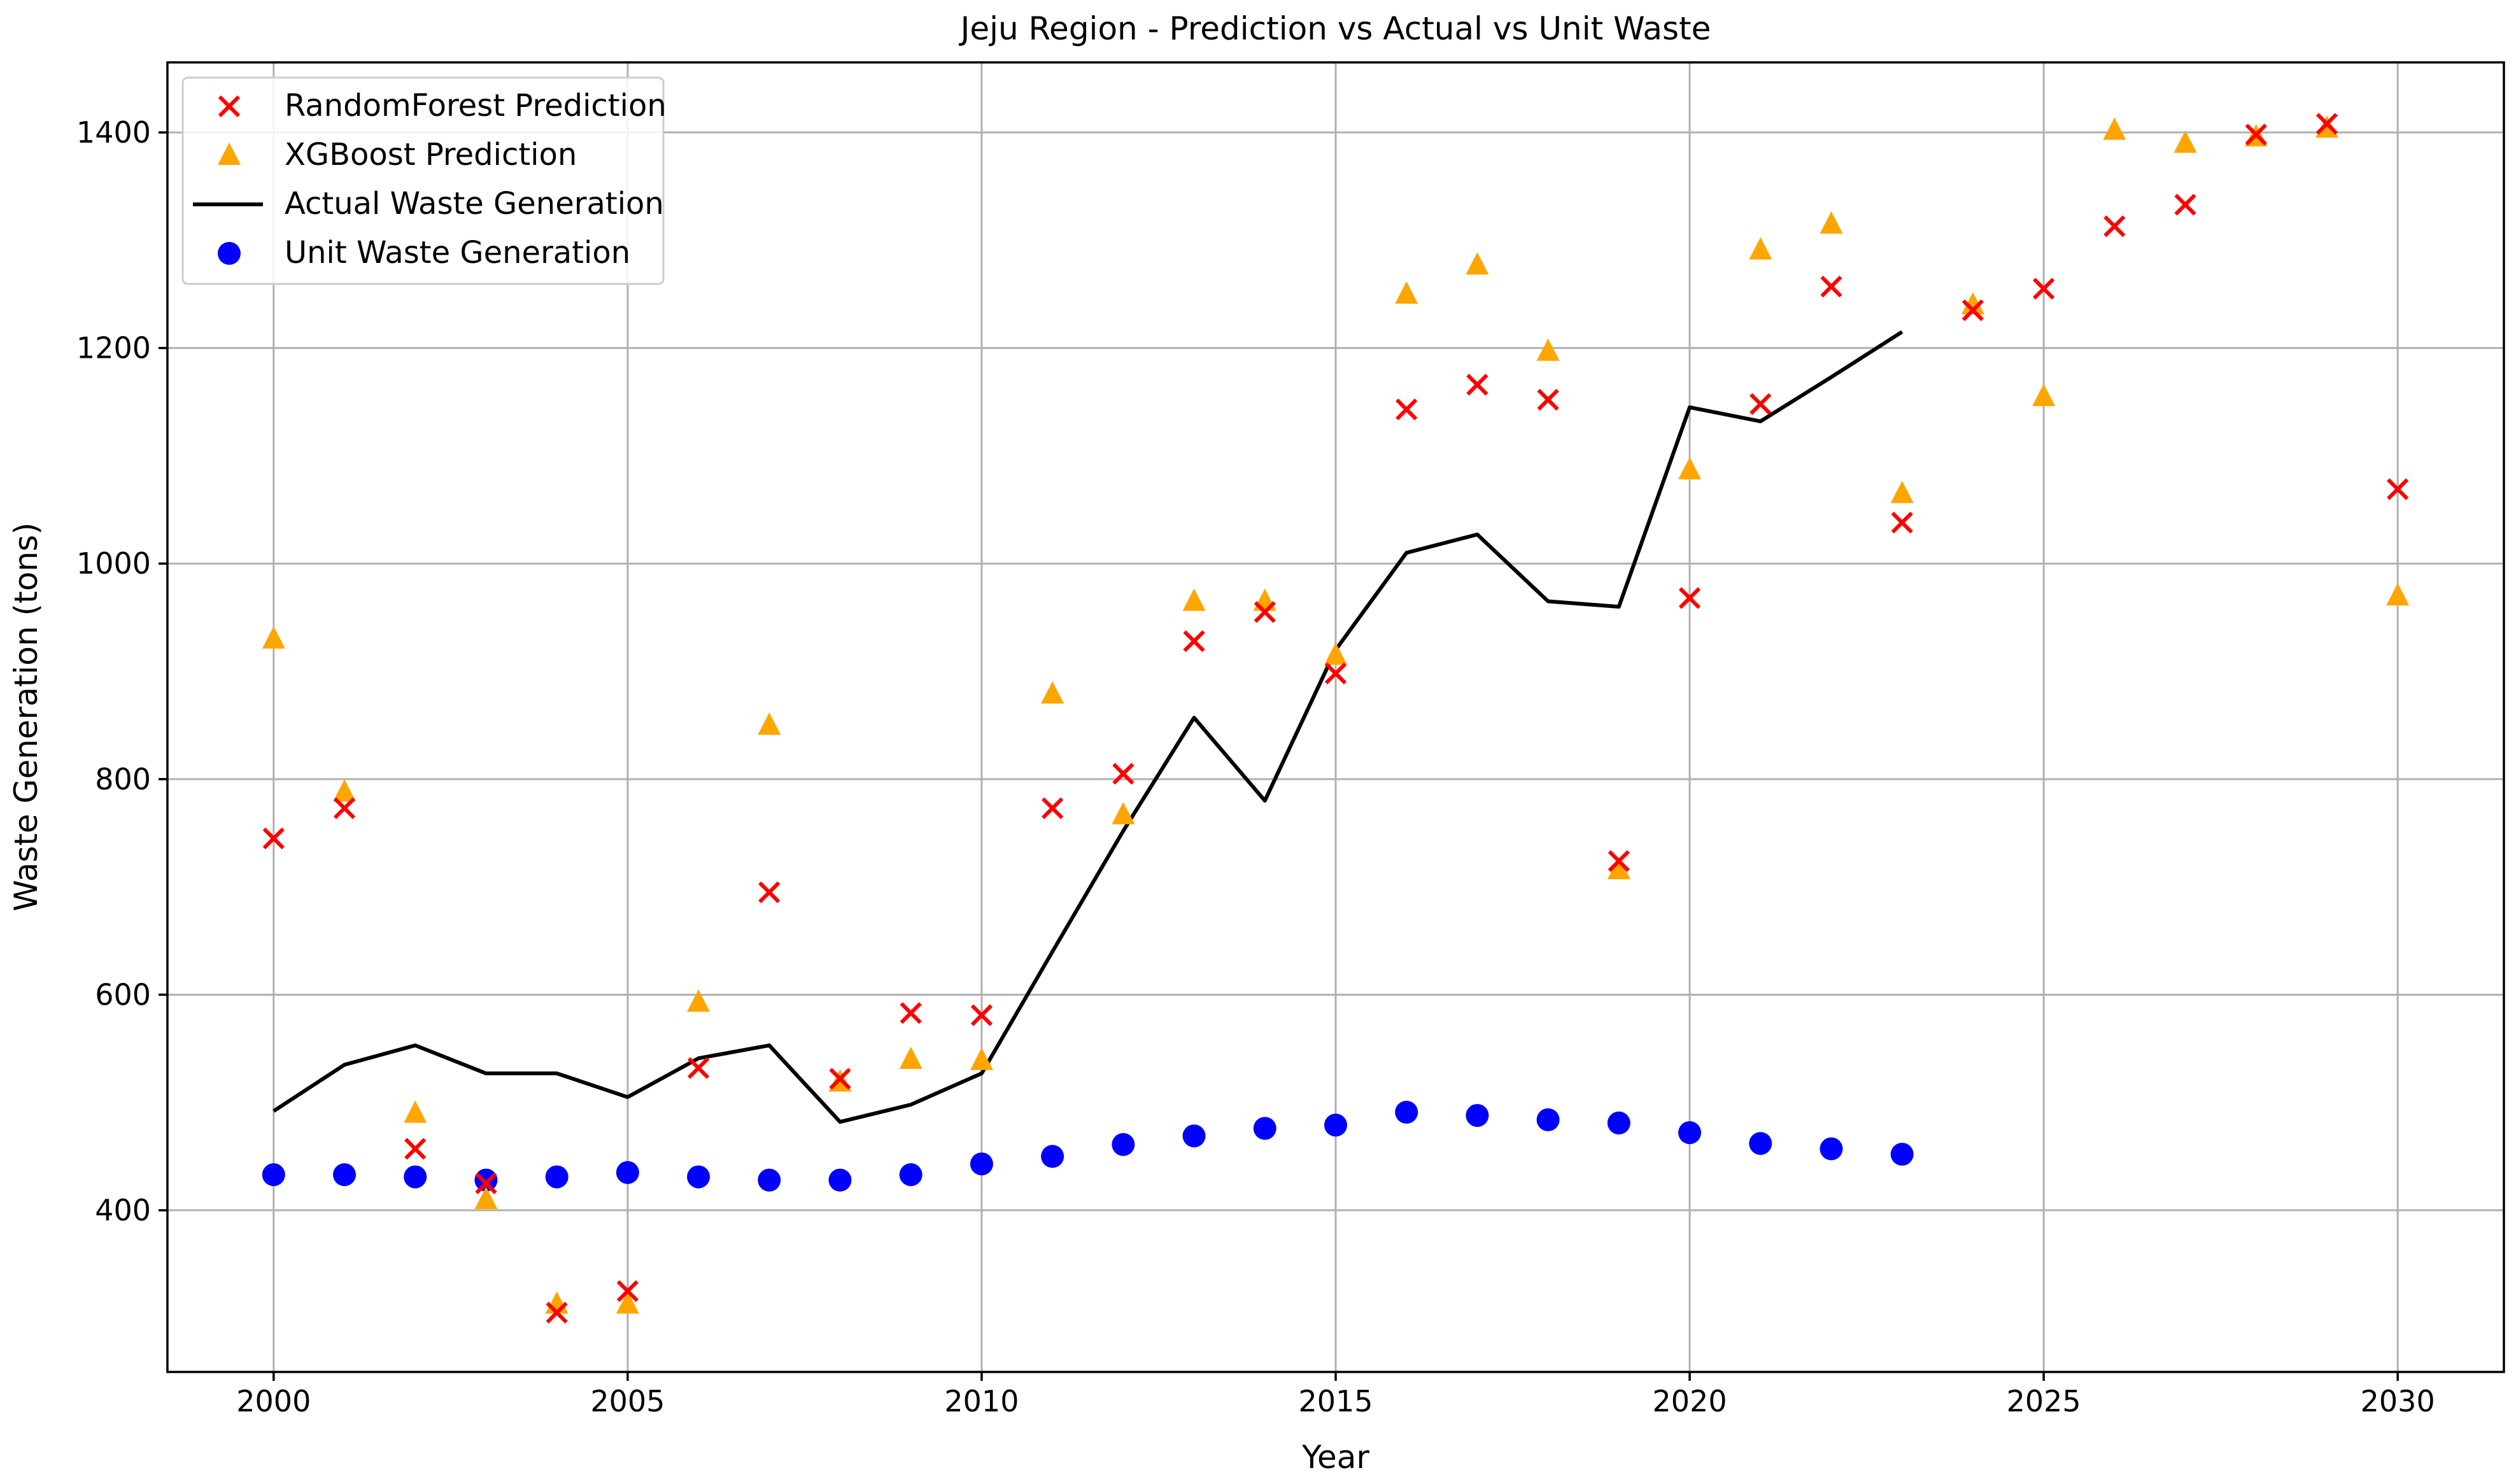  Describe the element at coordinates (627, 1401) in the screenshot. I see `x-tick-label: 2005` at that location.